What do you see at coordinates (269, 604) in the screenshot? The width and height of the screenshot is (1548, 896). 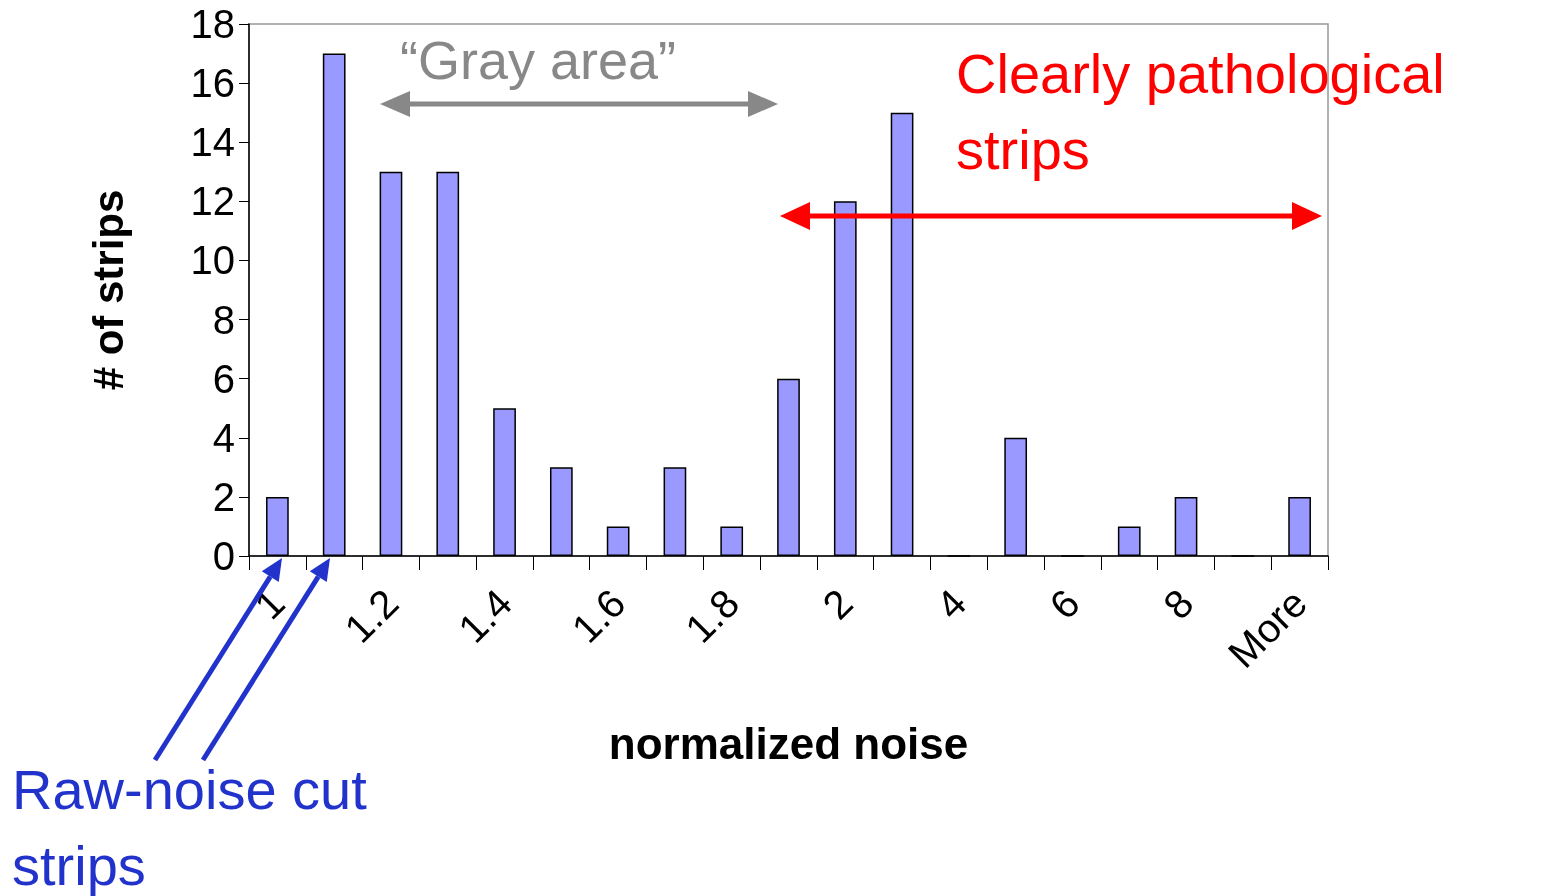 I see `x-tick-label: 1` at bounding box center [269, 604].